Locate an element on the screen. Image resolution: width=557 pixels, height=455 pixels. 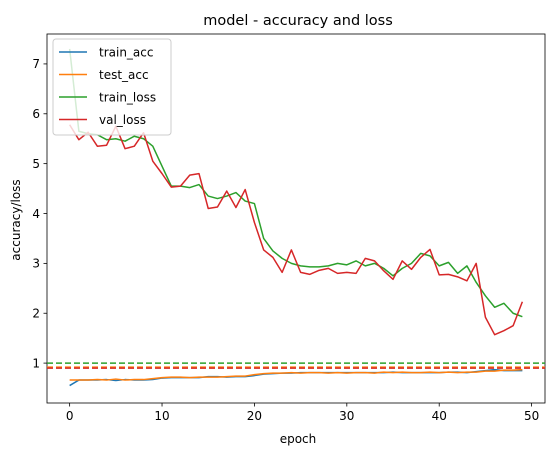
legend-label: val_loss is located at coordinates (122, 120).